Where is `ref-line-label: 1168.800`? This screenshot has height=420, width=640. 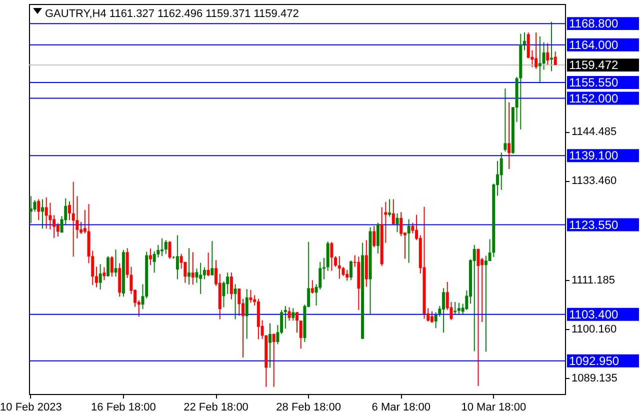 ref-line-label: 1168.800 is located at coordinates (593, 23).